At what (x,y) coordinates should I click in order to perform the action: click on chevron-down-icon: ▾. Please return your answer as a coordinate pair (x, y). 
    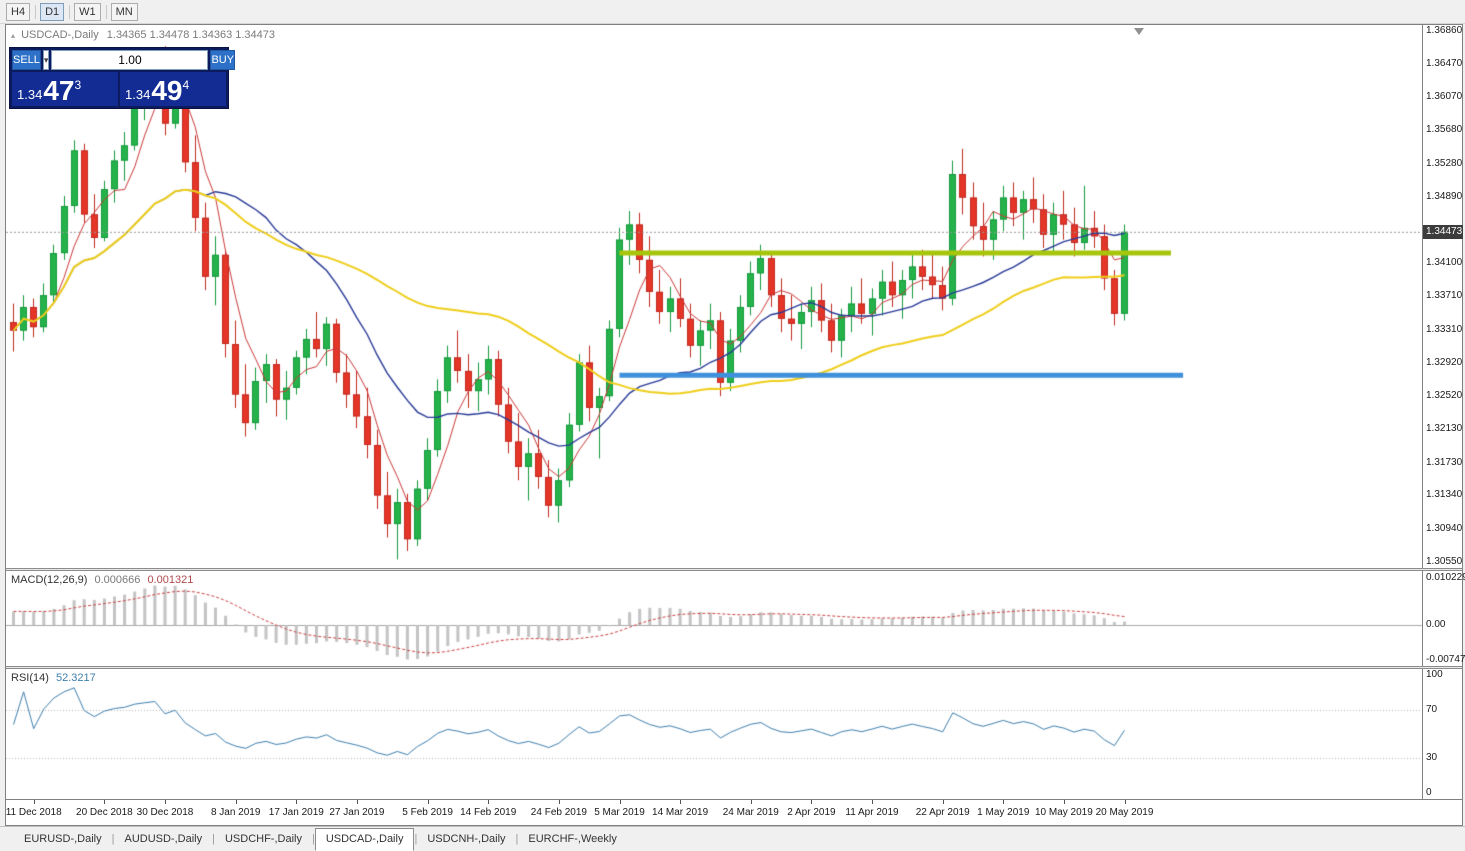
    Looking at the image, I should click on (46, 59).